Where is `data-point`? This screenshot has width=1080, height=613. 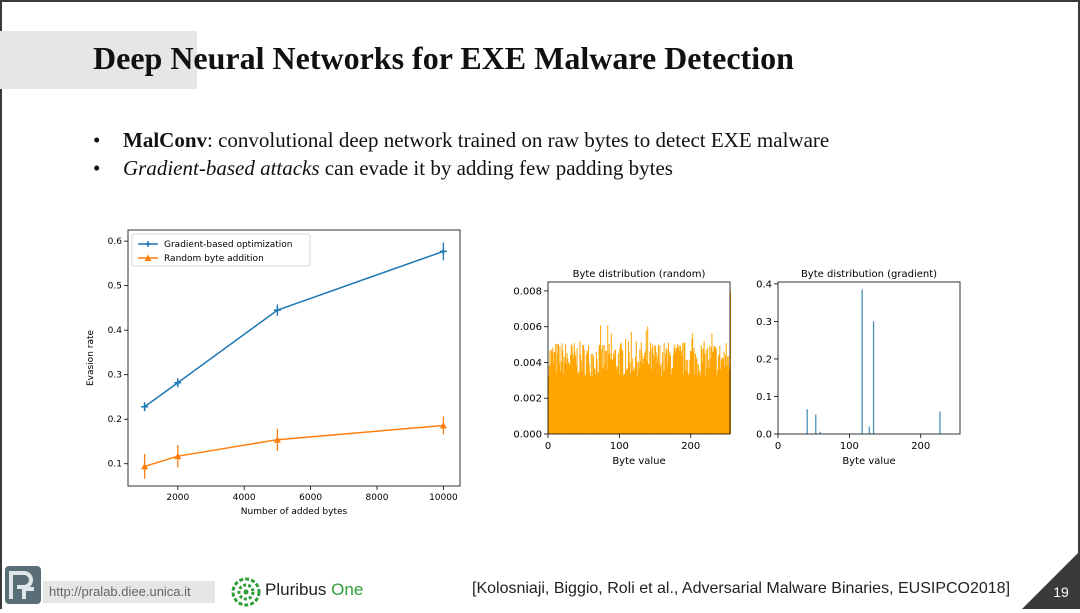
data-point is located at coordinates (277, 310).